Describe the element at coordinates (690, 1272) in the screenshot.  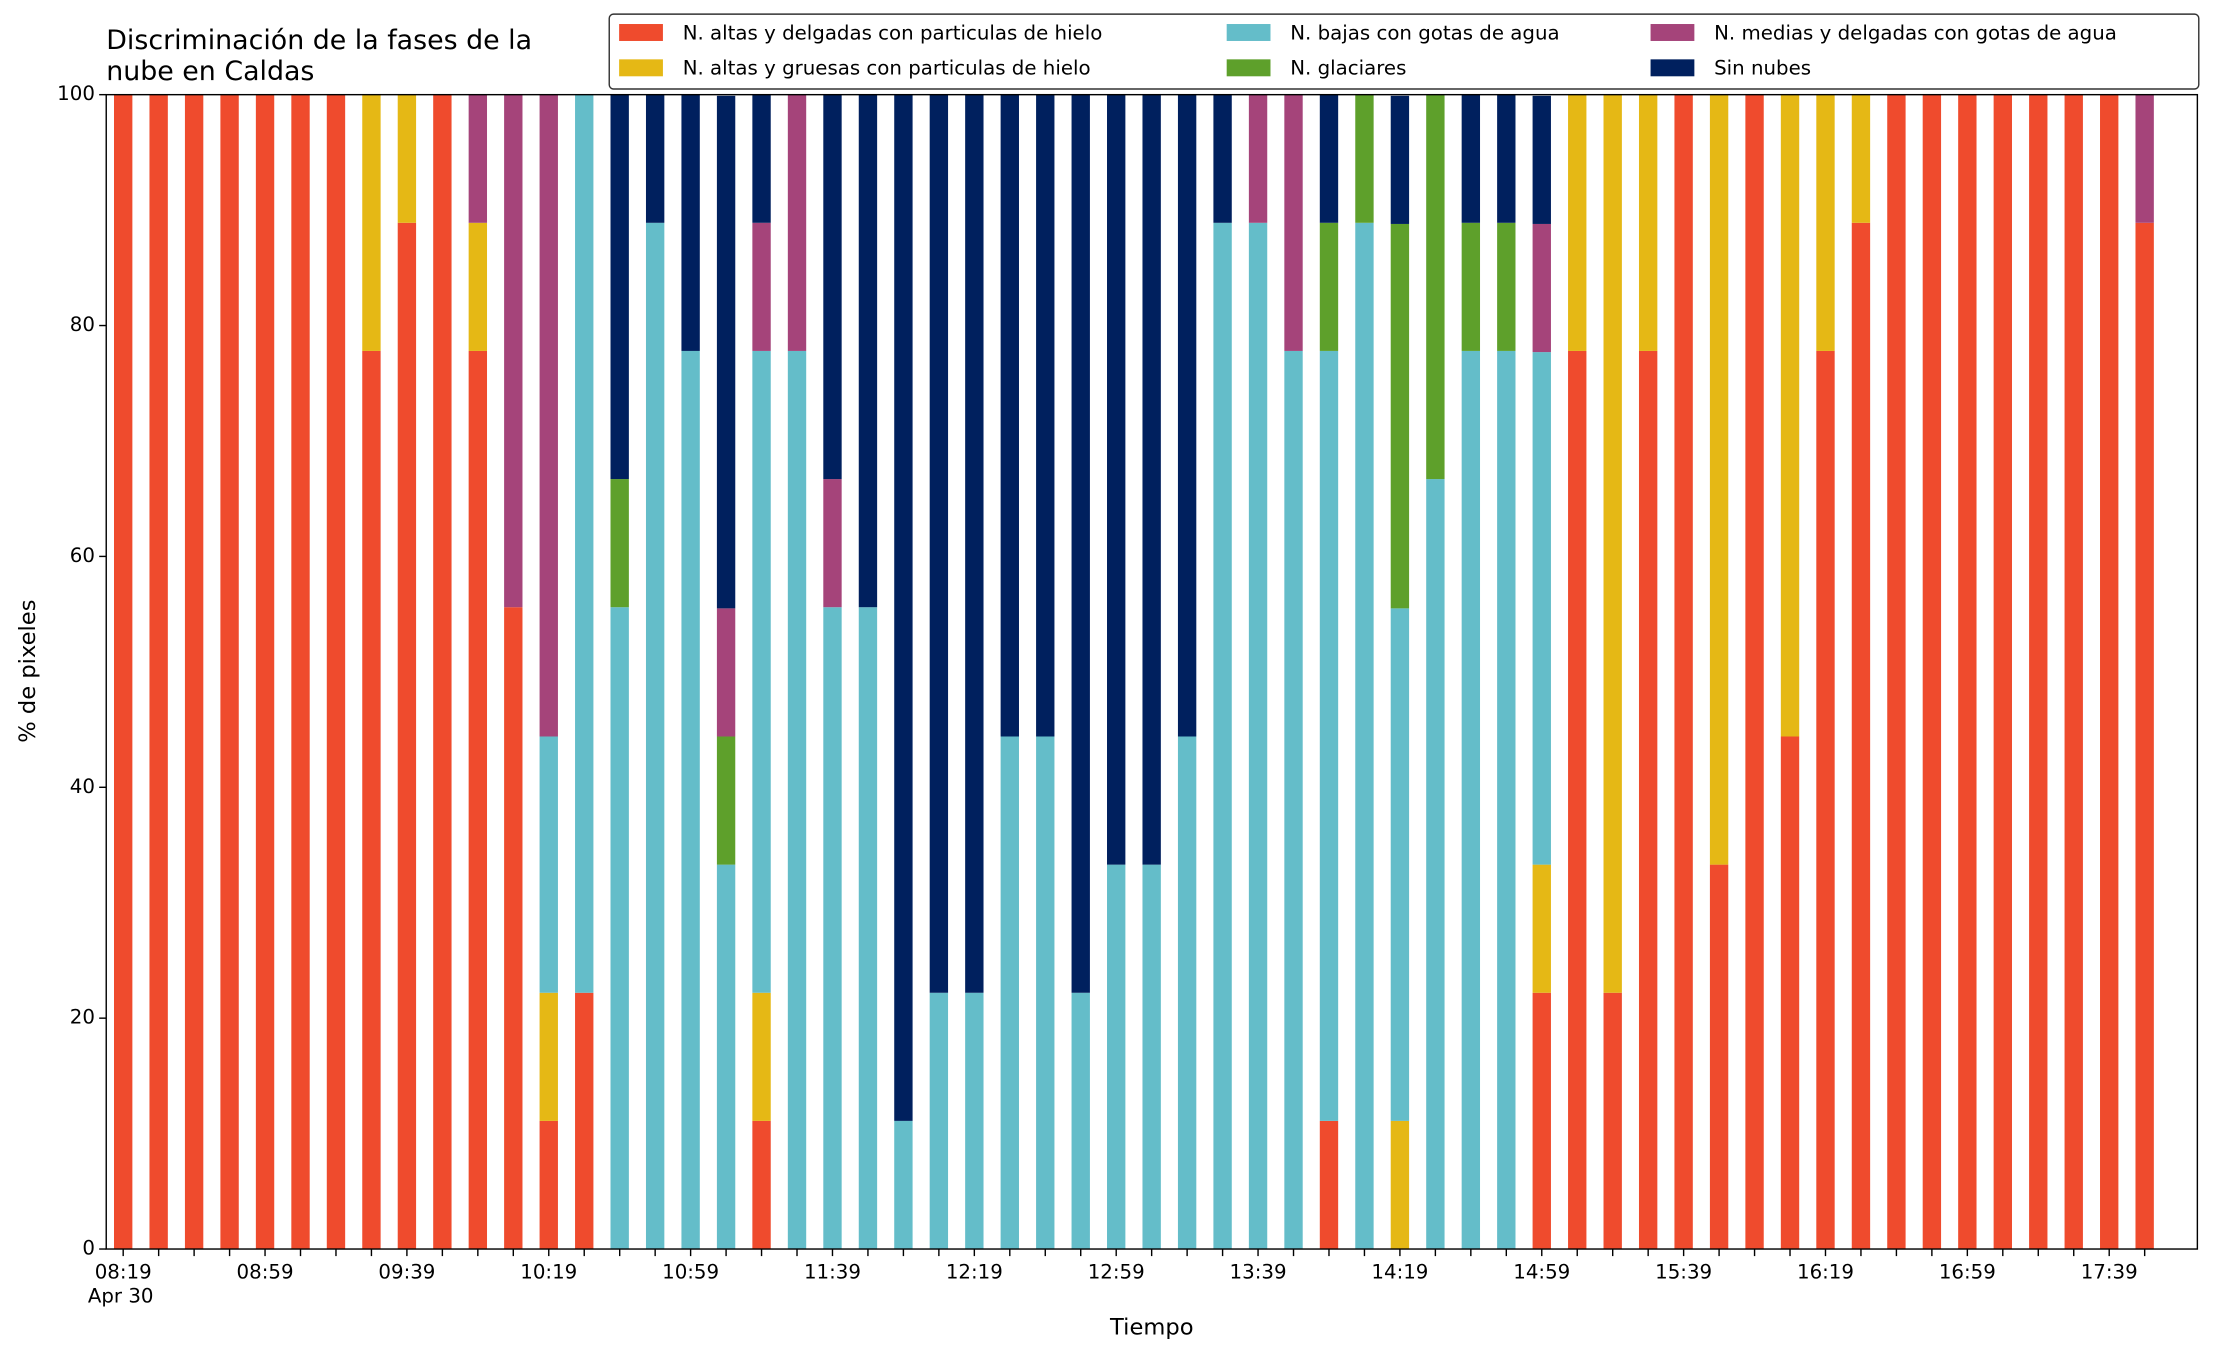
I see `x-tick-label: 10:59` at that location.